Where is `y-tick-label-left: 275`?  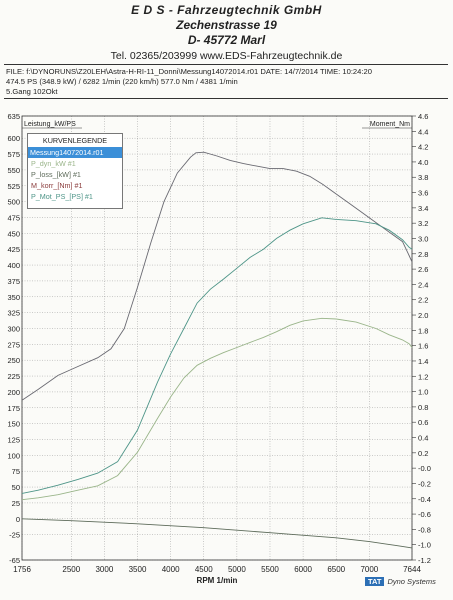
y-tick-label-left: 275 is located at coordinates (13, 344).